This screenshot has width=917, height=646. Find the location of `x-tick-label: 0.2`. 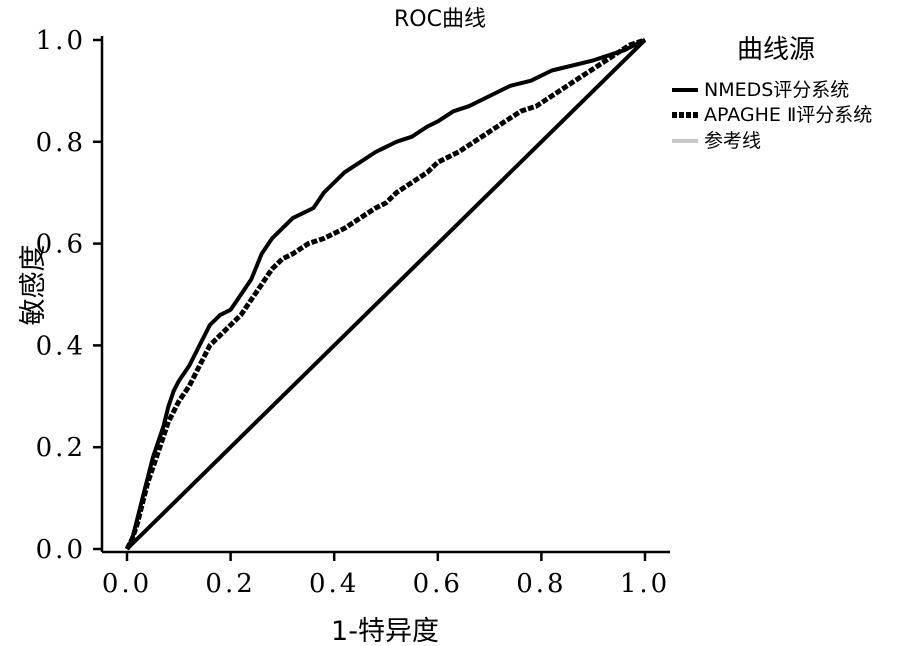

x-tick-label: 0.2 is located at coordinates (230, 584).